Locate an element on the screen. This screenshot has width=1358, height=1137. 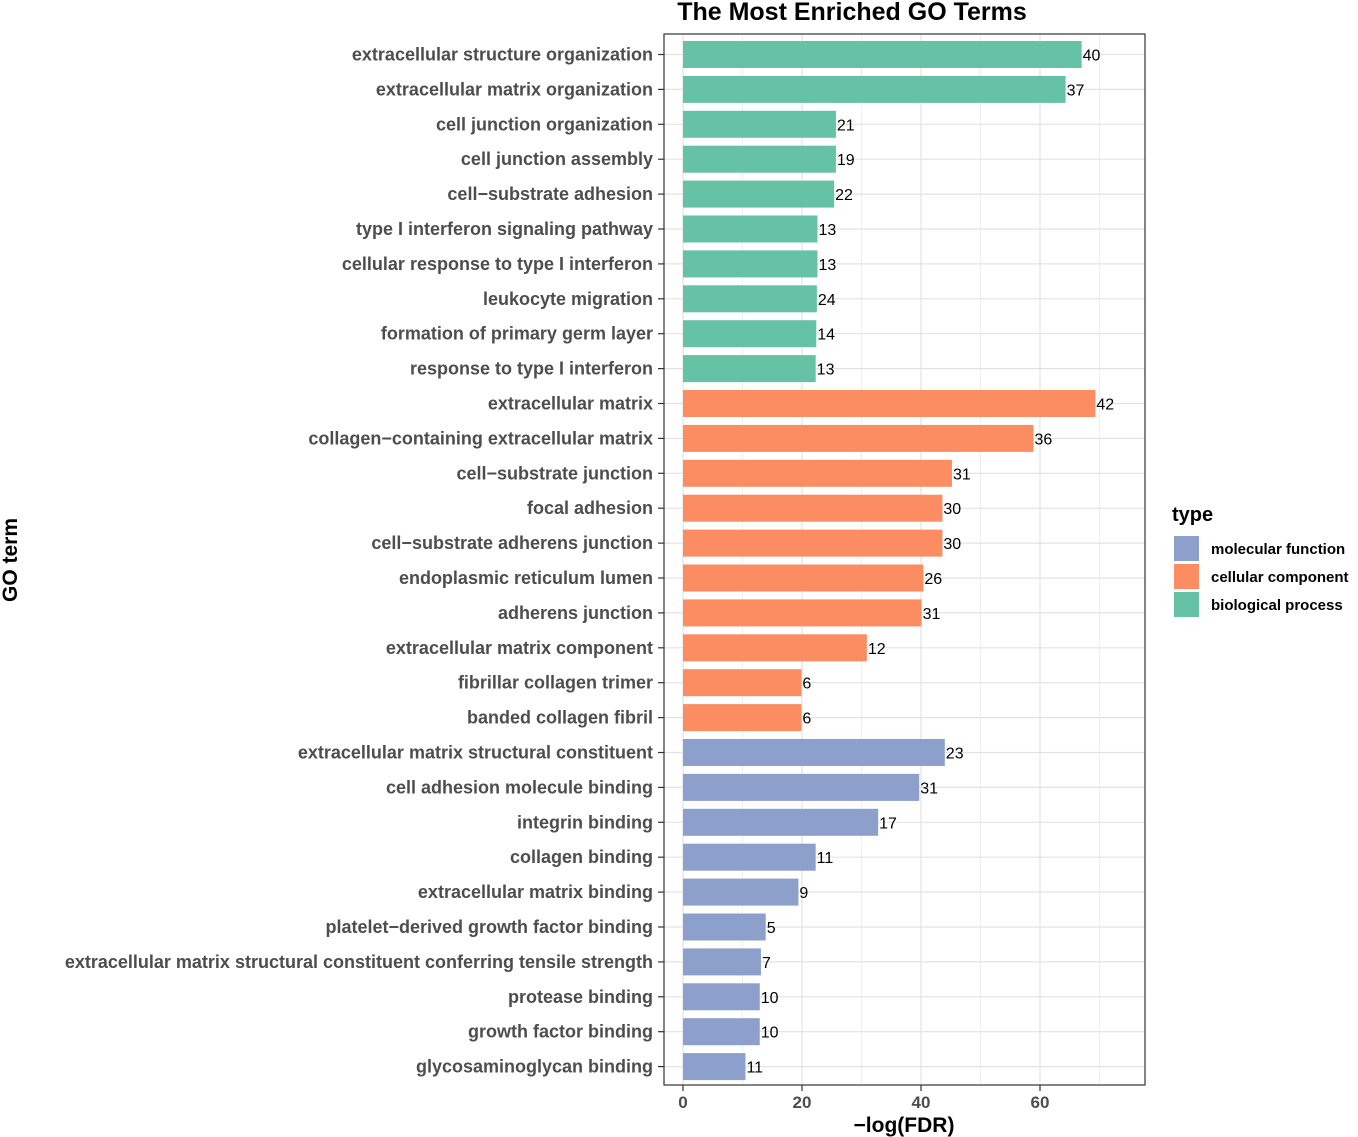
y-tick-label: glycosaminoglycan binding is located at coordinates (534, 1067).